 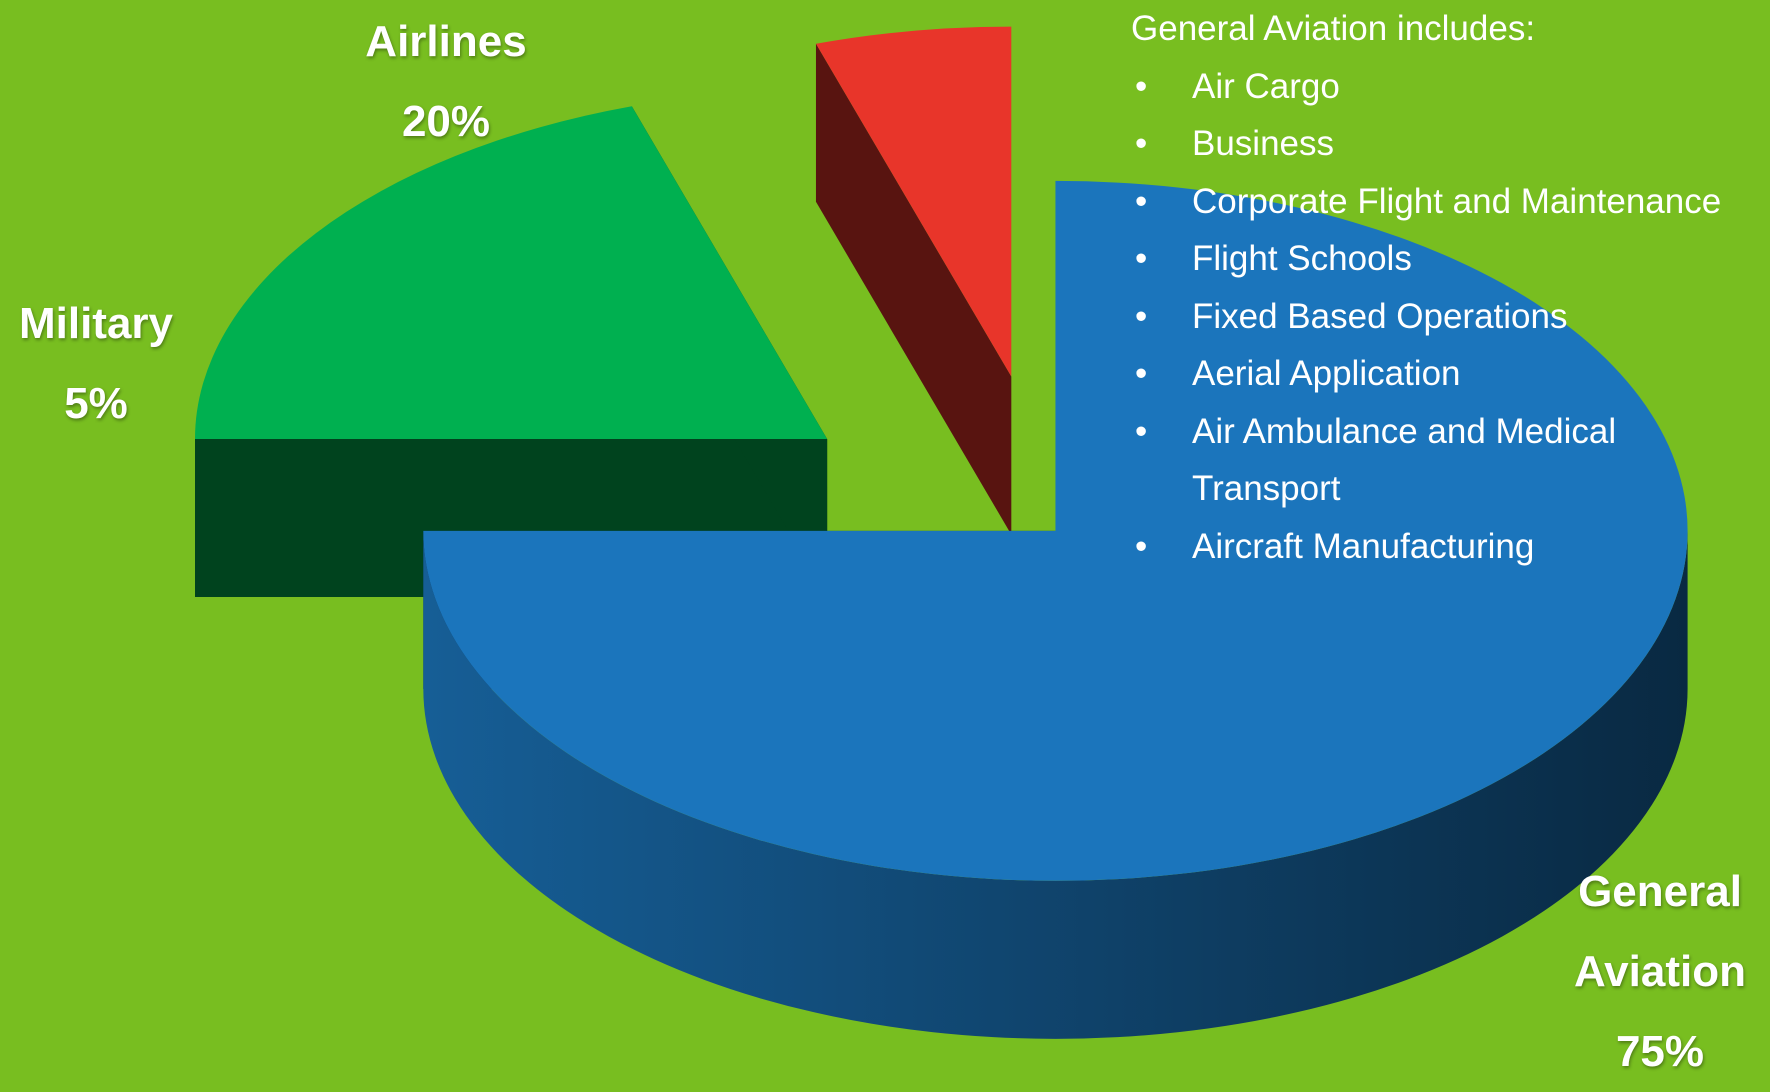 I want to click on slice, so click(x=913, y=280).